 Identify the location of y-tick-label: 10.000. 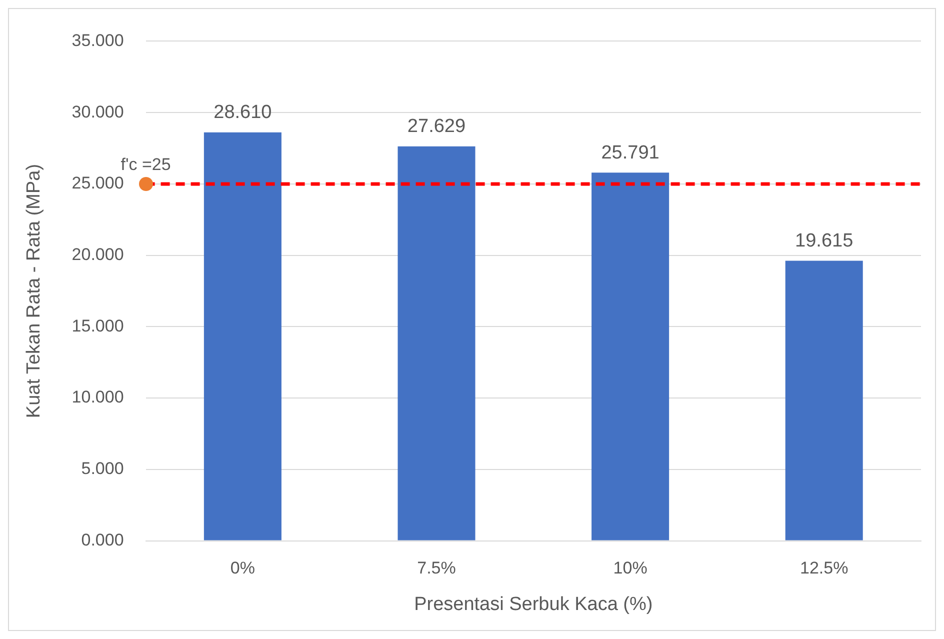
(98, 397).